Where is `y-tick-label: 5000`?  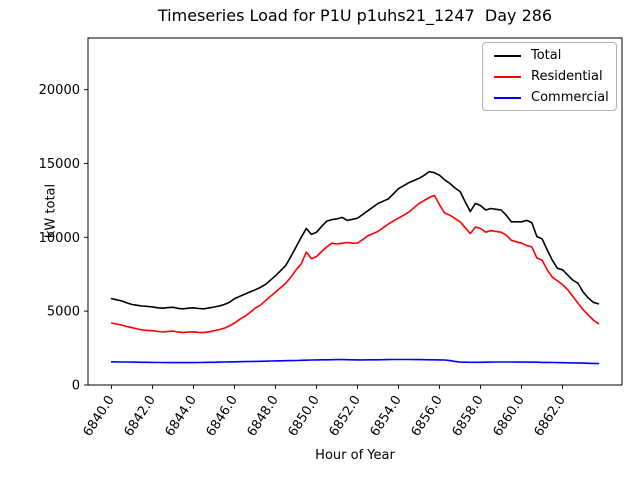
y-tick-label: 5000 is located at coordinates (63, 312).